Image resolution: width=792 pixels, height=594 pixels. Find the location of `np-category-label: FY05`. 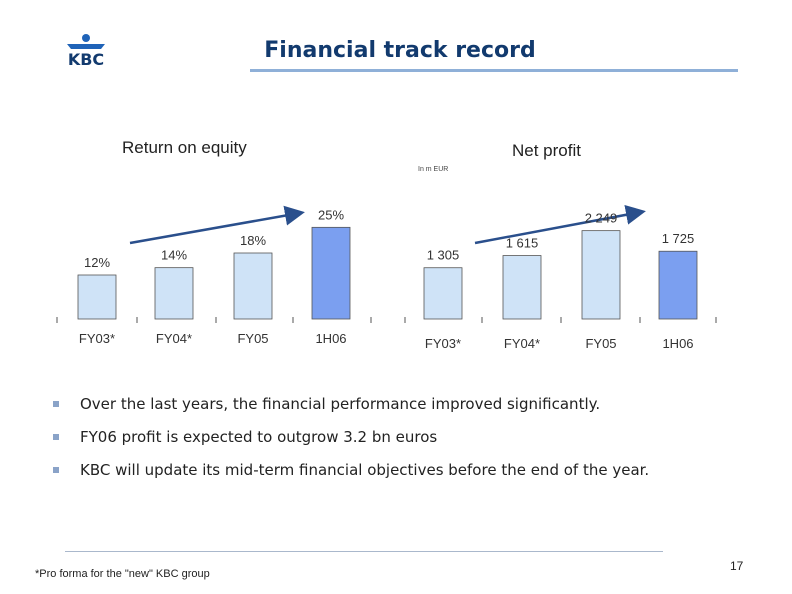

np-category-label: FY05 is located at coordinates (600, 343).